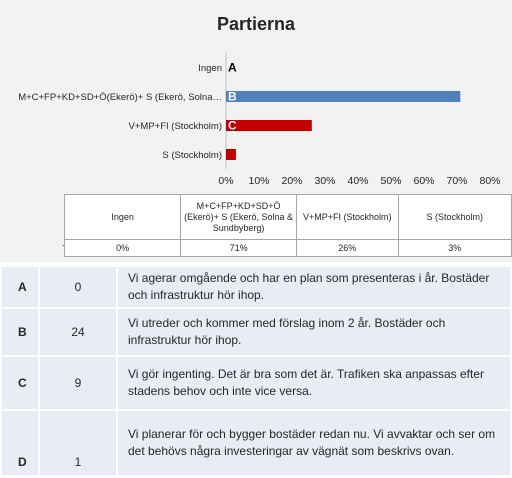 The height and width of the screenshot is (478, 512). Describe the element at coordinates (20, 332) in the screenshot. I see `answer-letter: B` at that location.